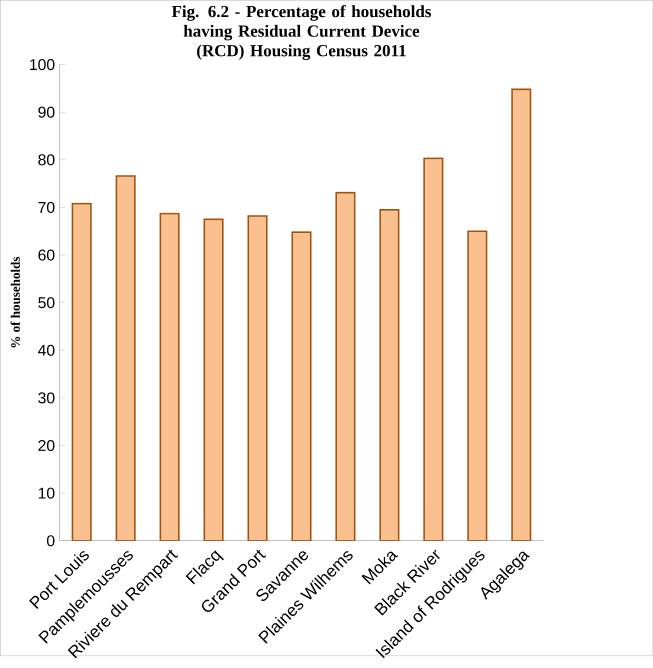 The width and height of the screenshot is (653, 668). I want to click on y-tick-label: 0, so click(50, 540).